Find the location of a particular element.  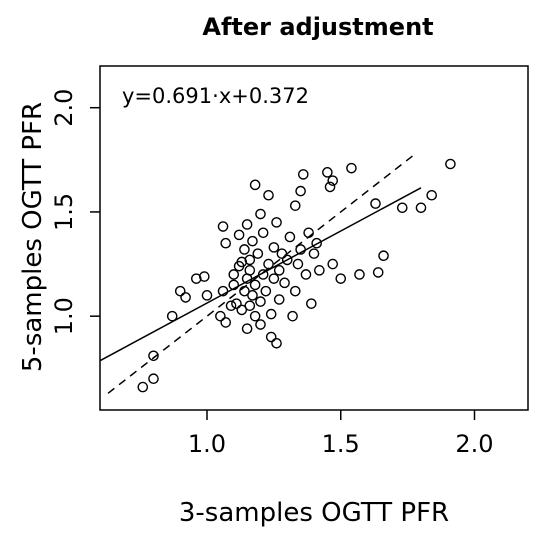

x-axis: 1.0 1.5 2.0 is located at coordinates (341, 434).